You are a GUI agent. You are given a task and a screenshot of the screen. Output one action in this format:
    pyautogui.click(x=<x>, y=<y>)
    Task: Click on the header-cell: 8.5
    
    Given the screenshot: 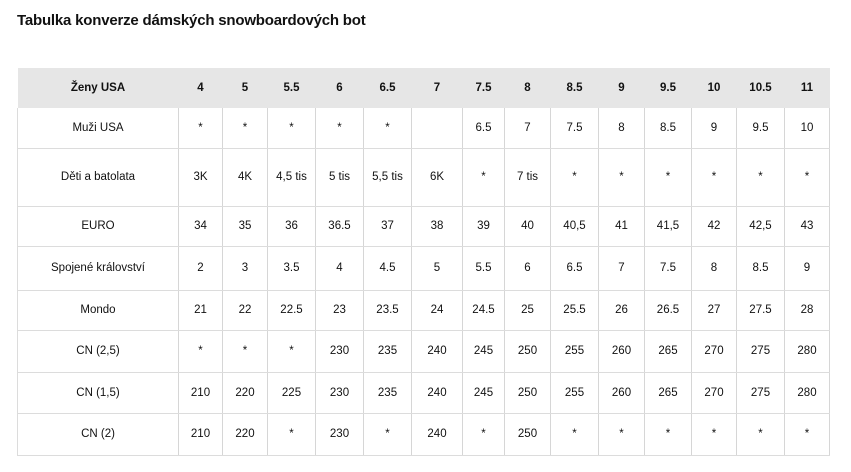 What is the action you would take?
    pyautogui.click(x=574, y=88)
    